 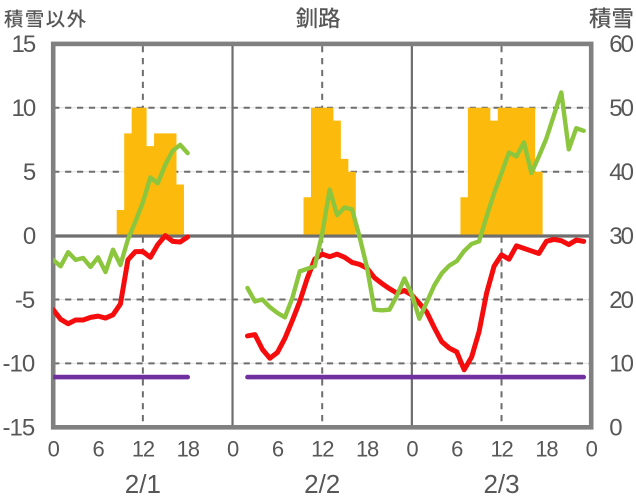 I want to click on svg-text: 60, so click(x=621, y=44).